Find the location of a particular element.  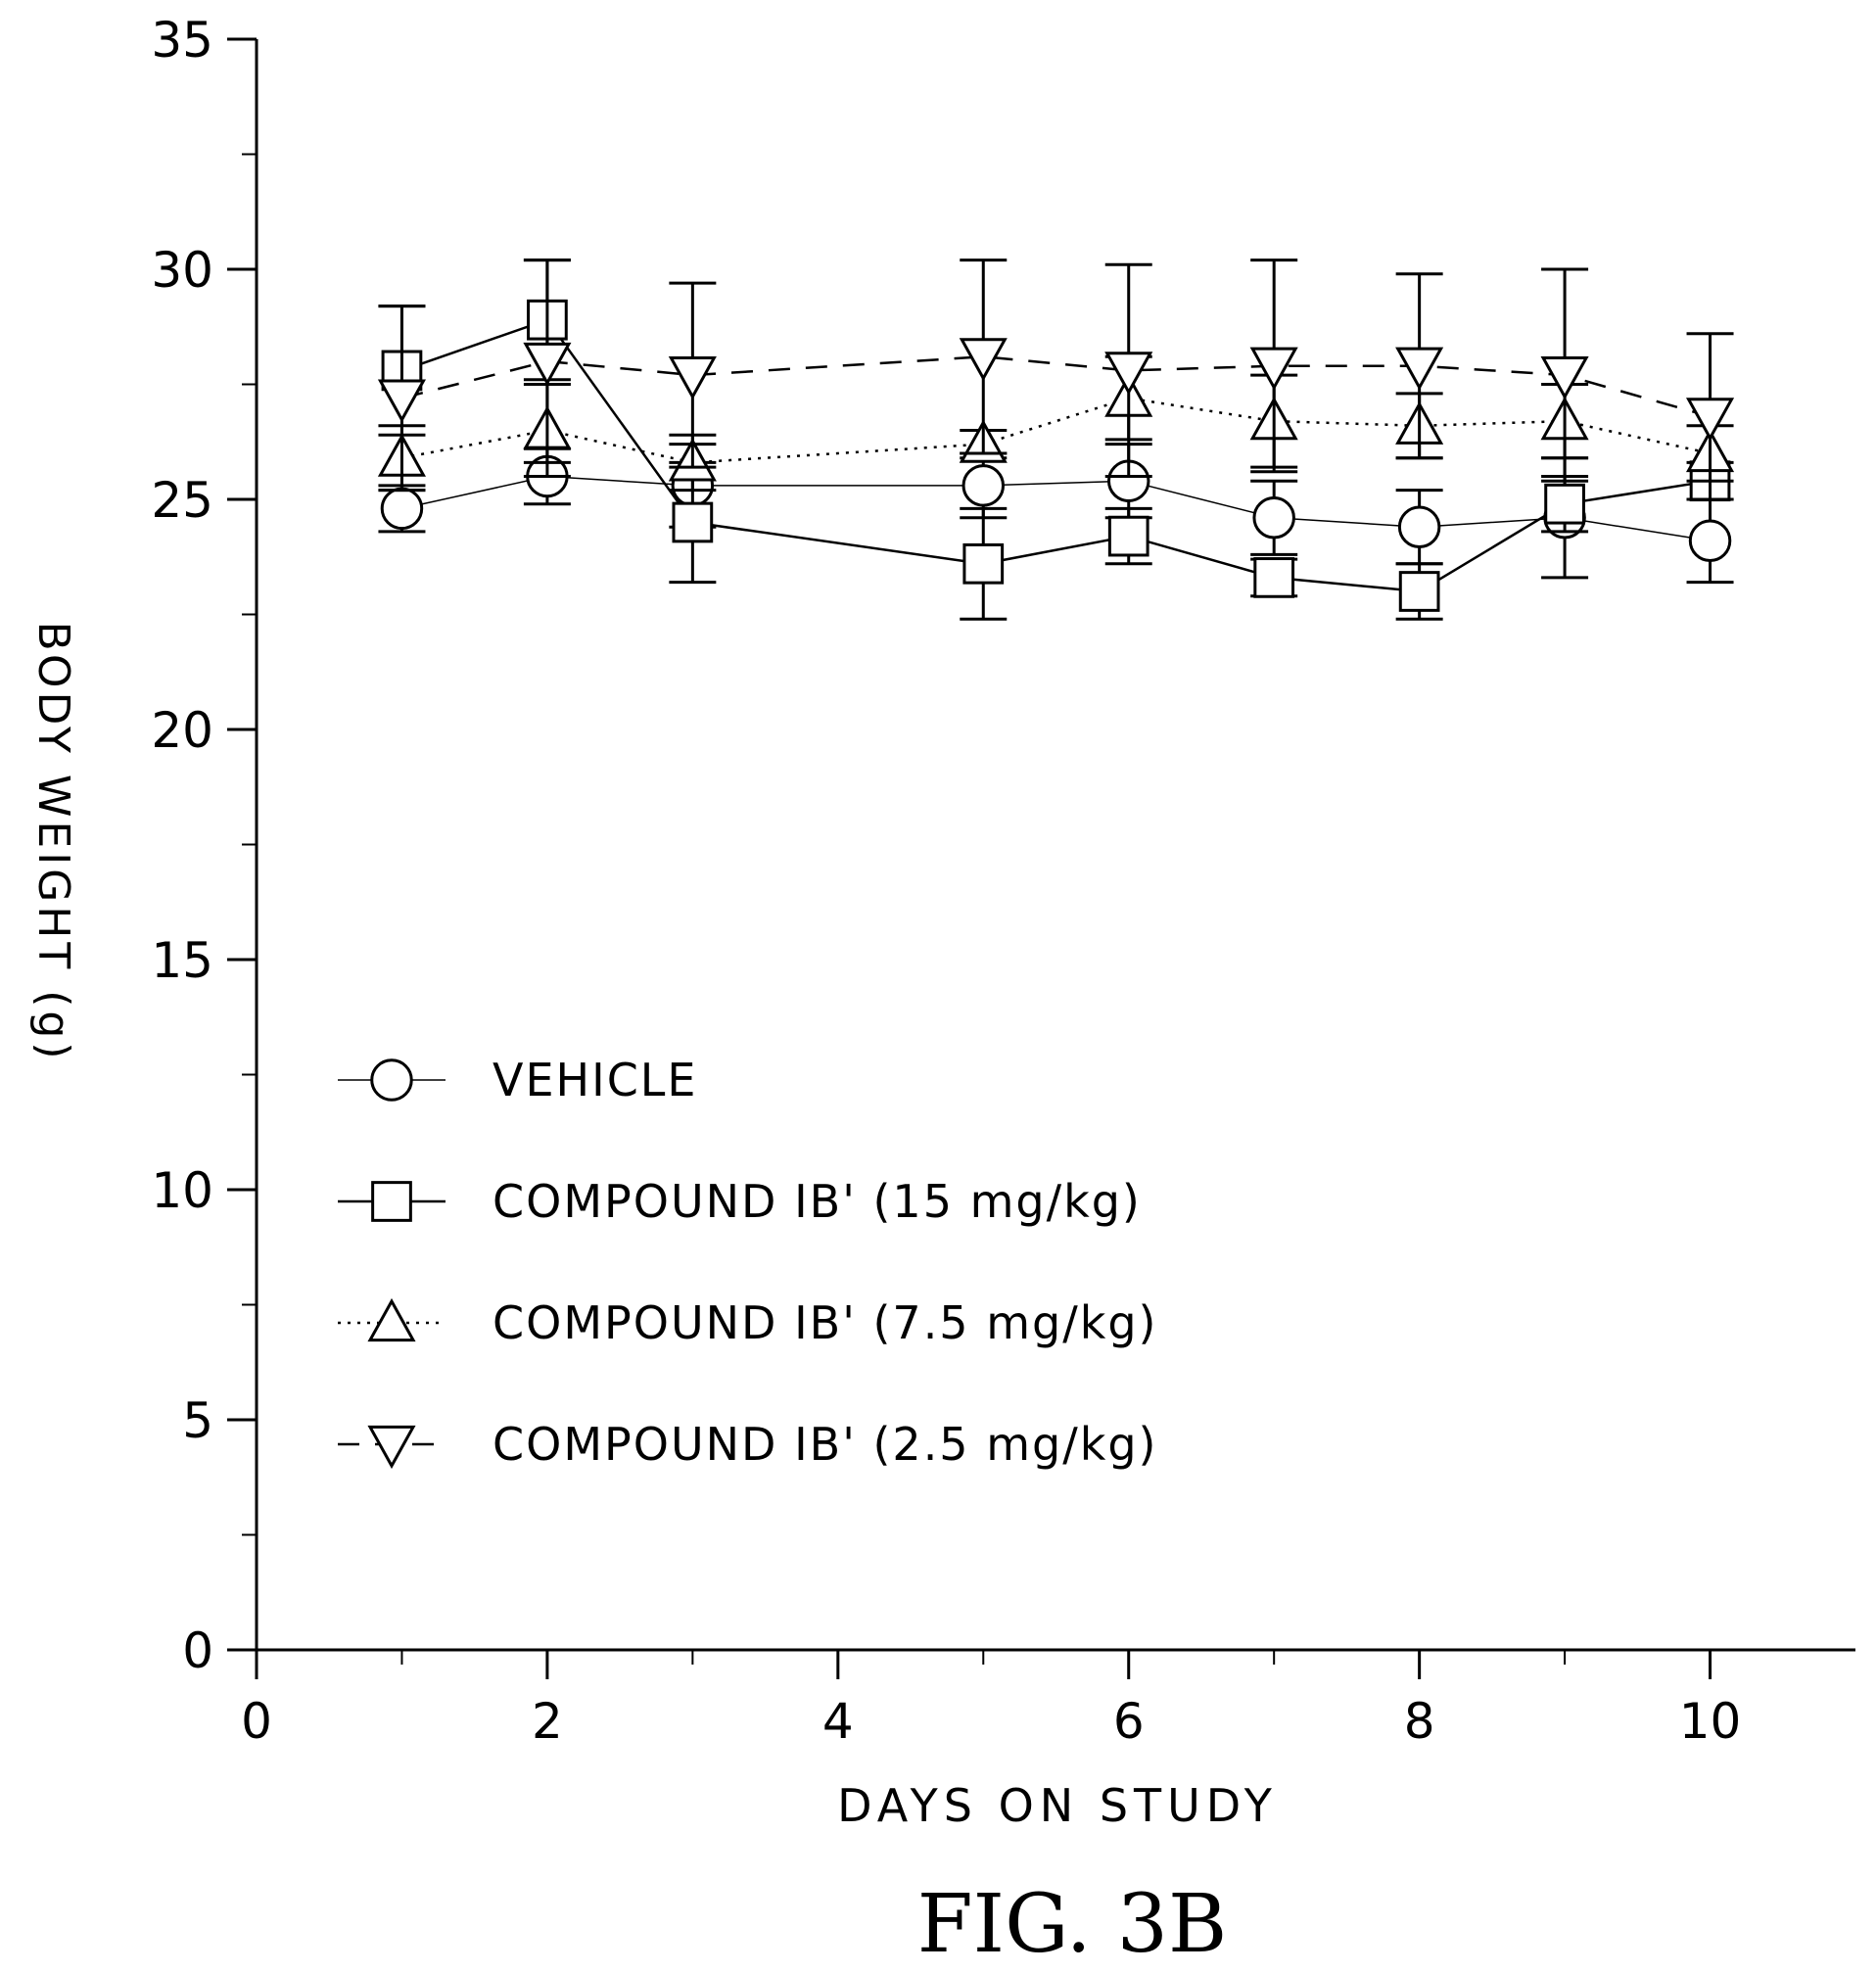

y-tick-label: 20 is located at coordinates (182, 730).